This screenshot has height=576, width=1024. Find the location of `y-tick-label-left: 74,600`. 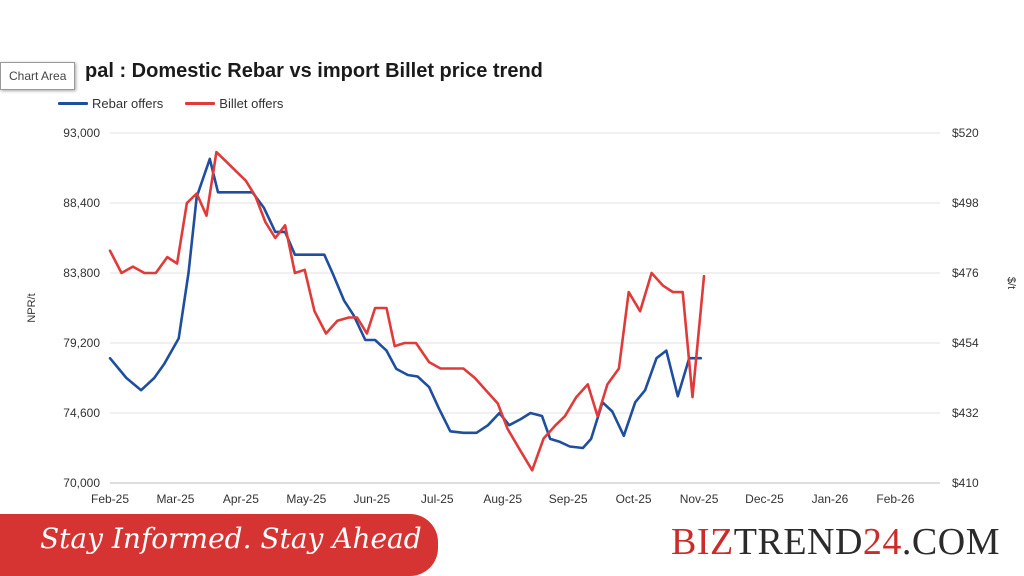

y-tick-label-left: 74,600 is located at coordinates (81, 413).